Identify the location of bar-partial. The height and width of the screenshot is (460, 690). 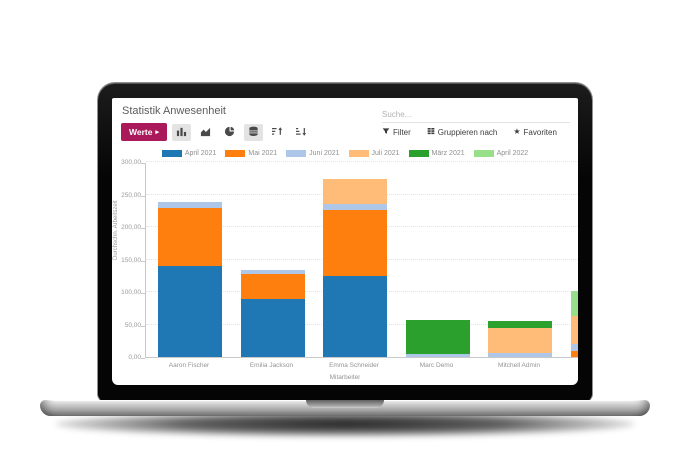
(574, 323).